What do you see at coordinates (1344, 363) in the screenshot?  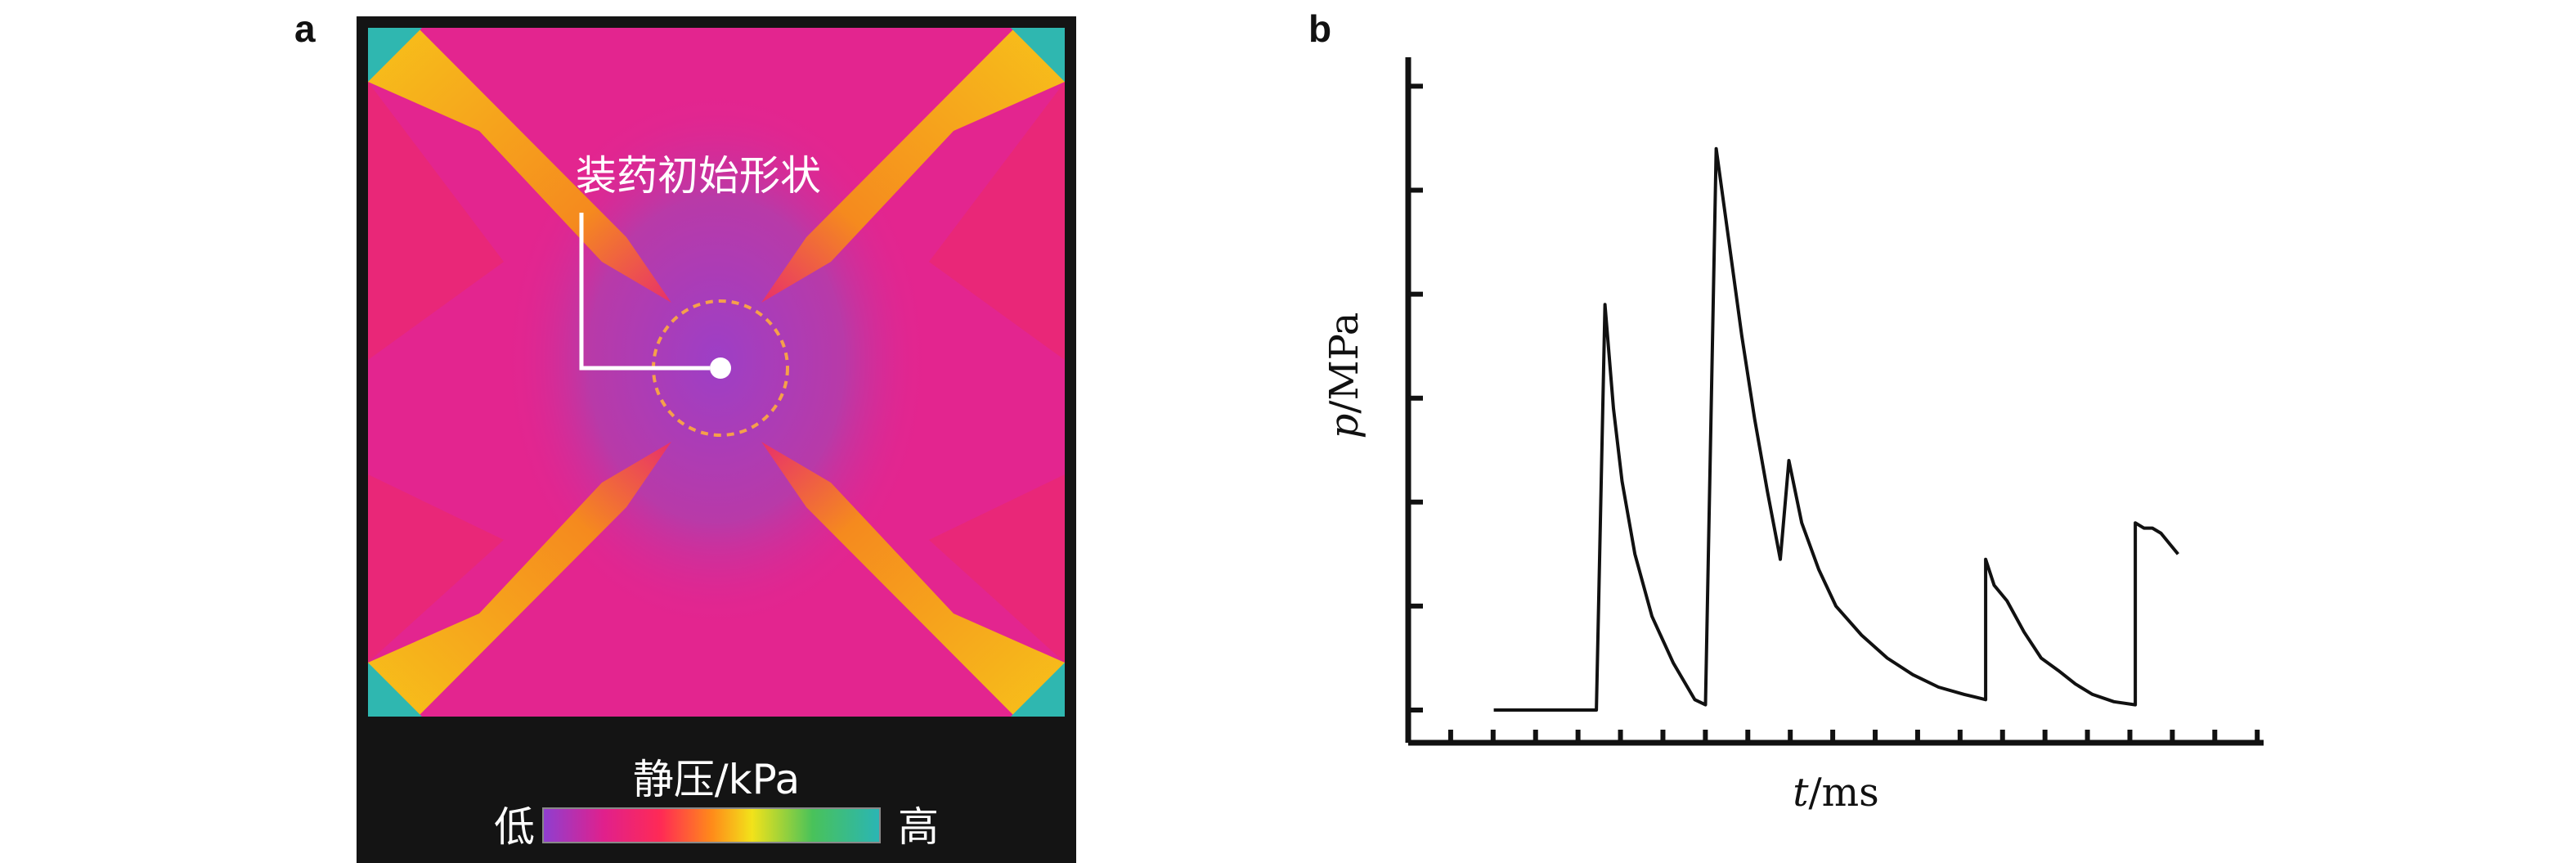 I see `y-axis-label-unit: /MPa` at bounding box center [1344, 363].